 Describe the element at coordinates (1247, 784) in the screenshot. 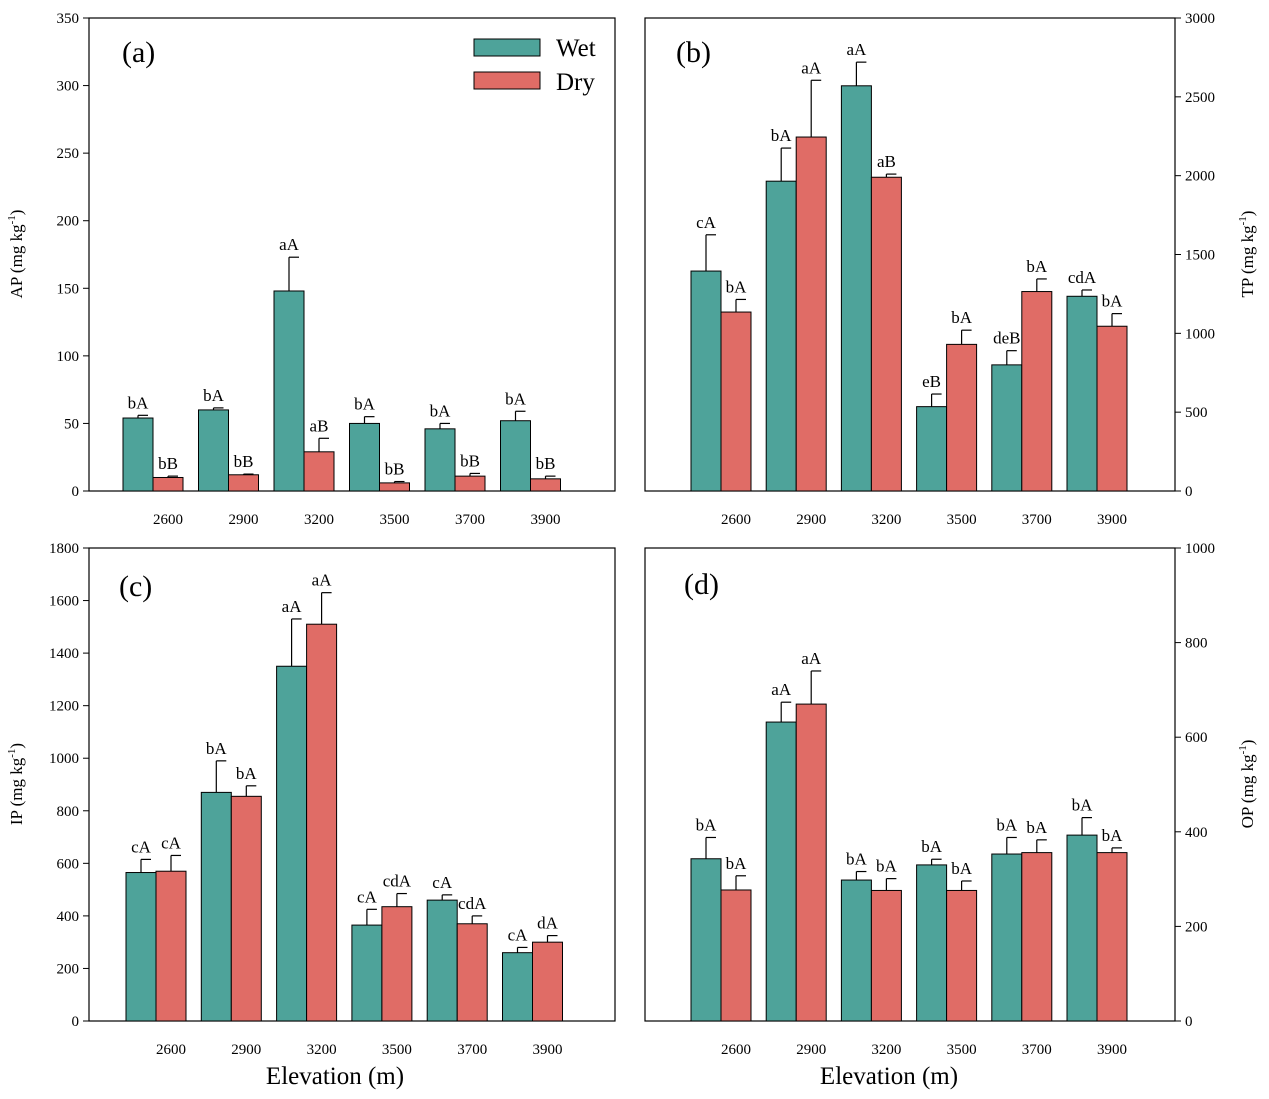

I see `y-axis-label: OP (mg kg-1)` at that location.